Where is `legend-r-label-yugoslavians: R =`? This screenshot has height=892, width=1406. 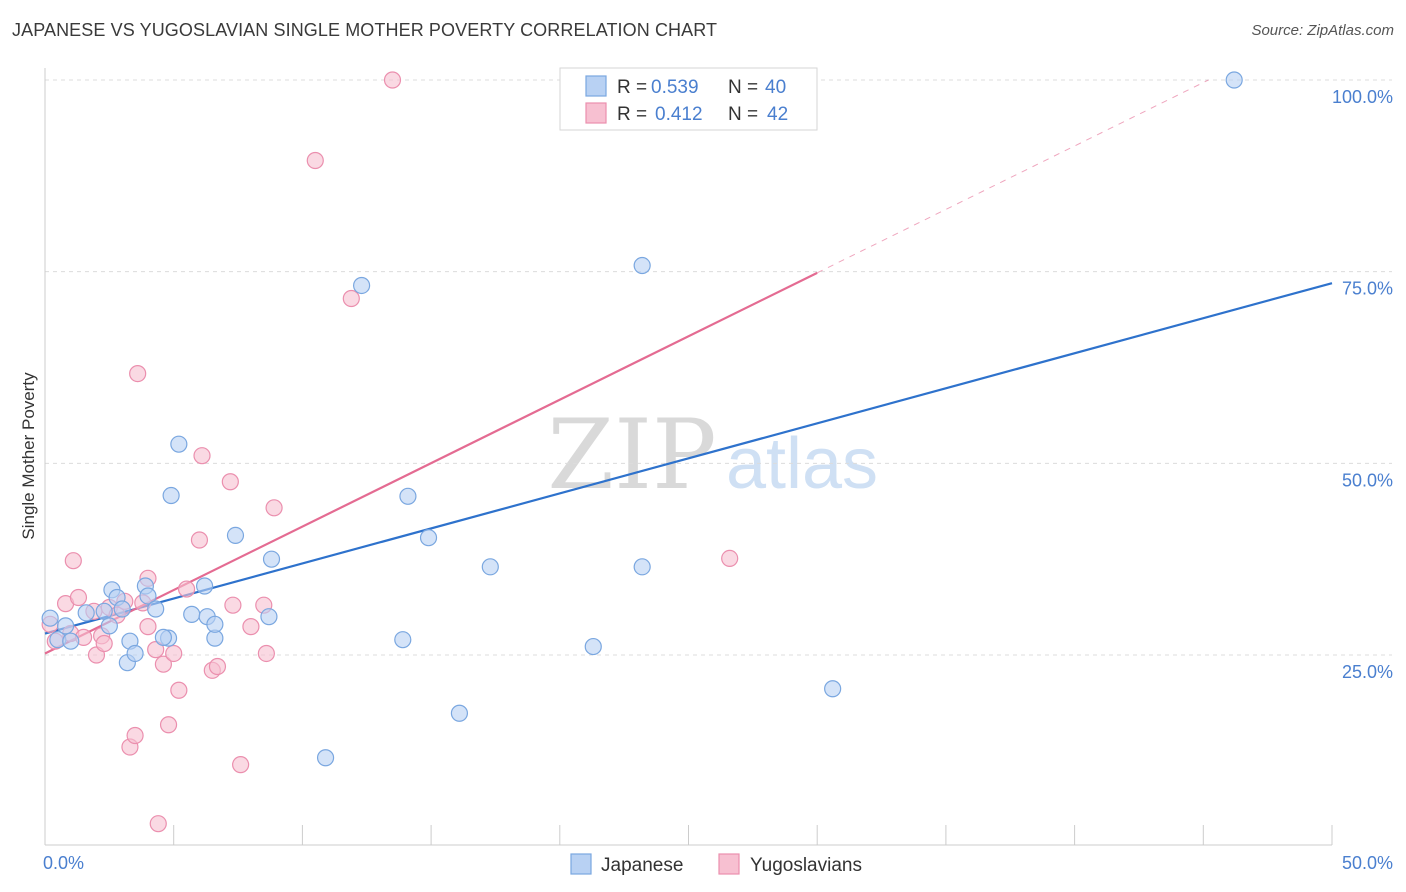 legend-r-label-yugoslavians: R = is located at coordinates (632, 114).